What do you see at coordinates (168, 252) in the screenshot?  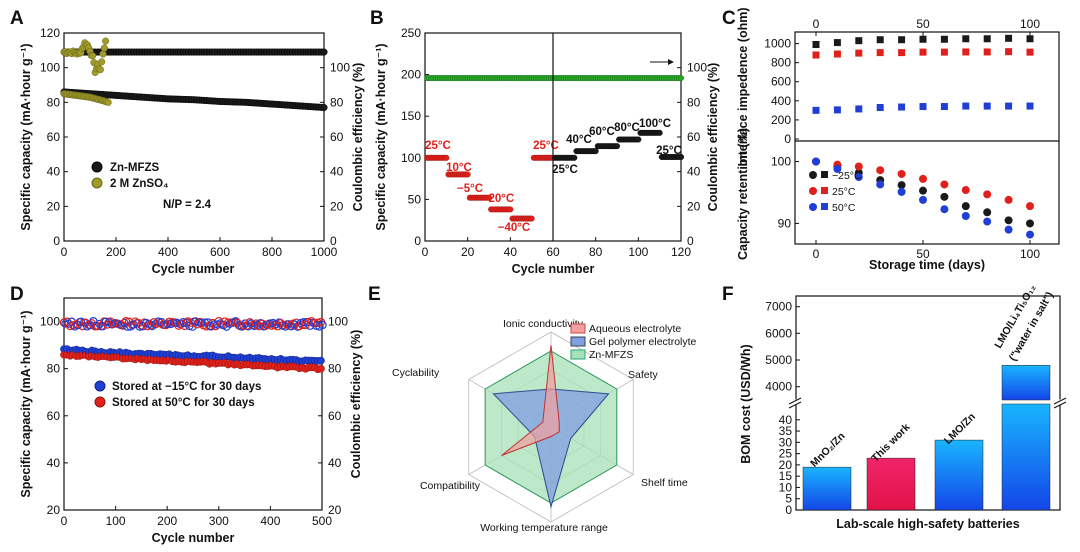 I see `panel-a-xtick-label: 400` at bounding box center [168, 252].